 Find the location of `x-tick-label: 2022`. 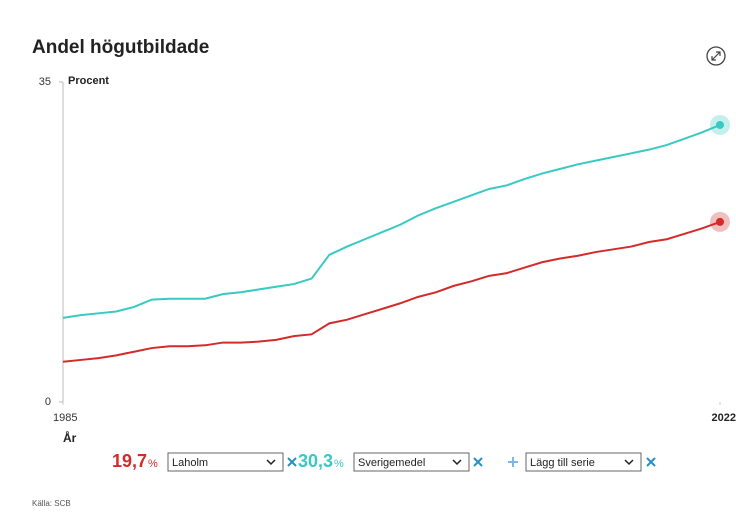

x-tick-label: 2022 is located at coordinates (724, 418).